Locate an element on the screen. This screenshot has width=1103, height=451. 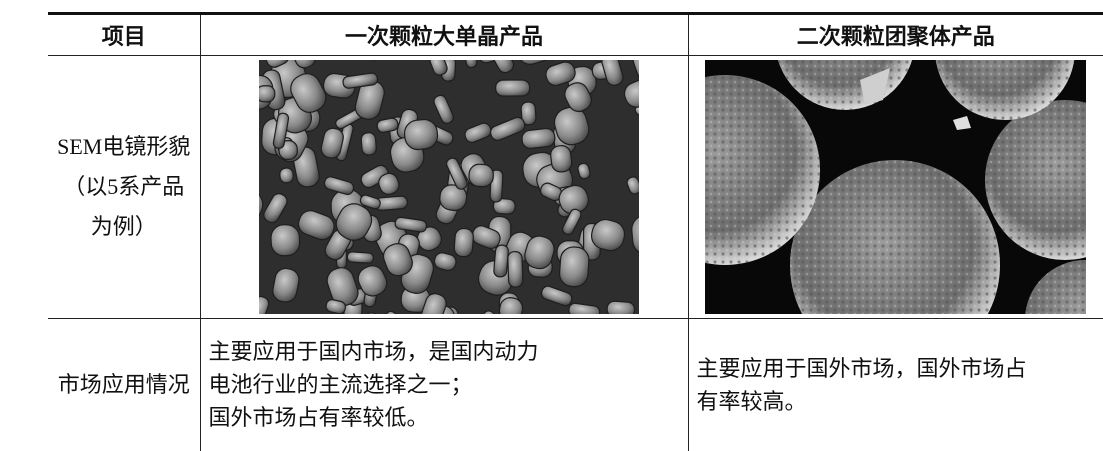
header-cell: 一次颗粒大单晶产品 is located at coordinates (443, 34).